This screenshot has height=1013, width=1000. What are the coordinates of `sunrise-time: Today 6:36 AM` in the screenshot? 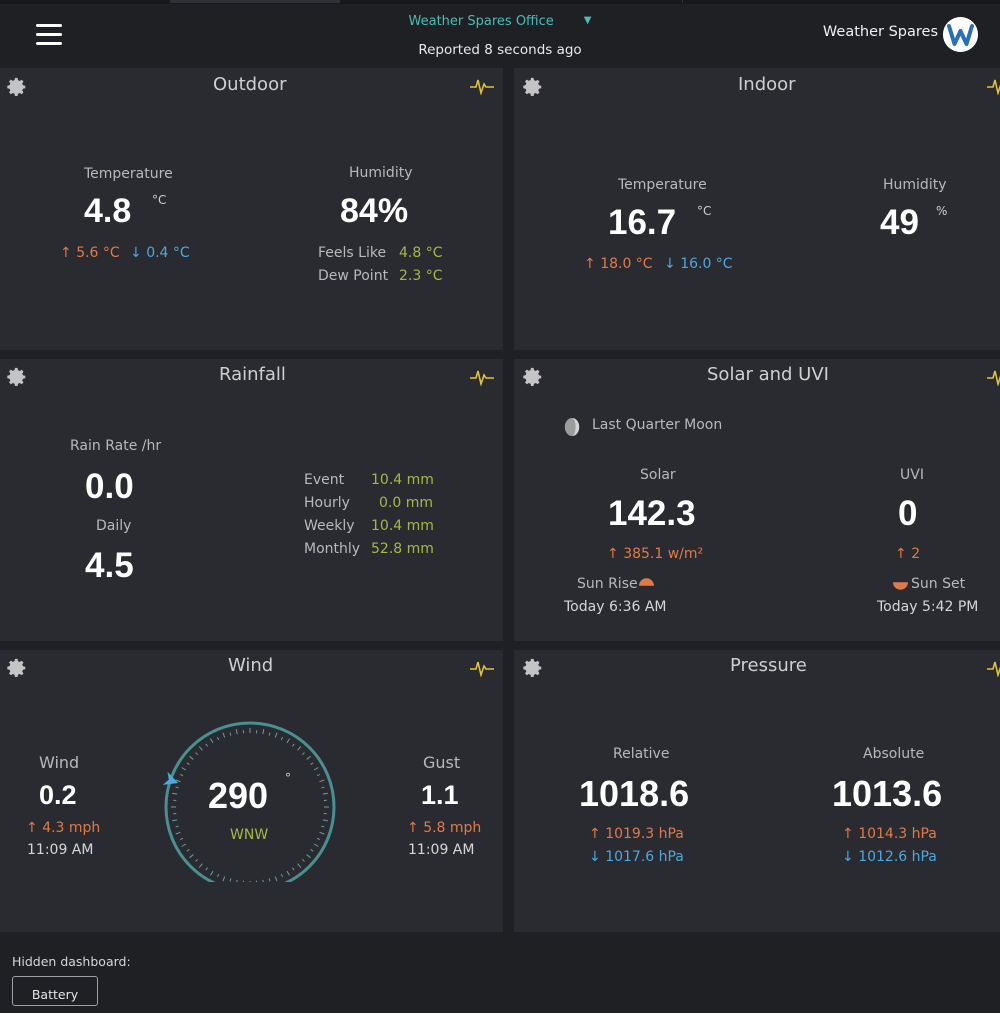 It's located at (615, 607).